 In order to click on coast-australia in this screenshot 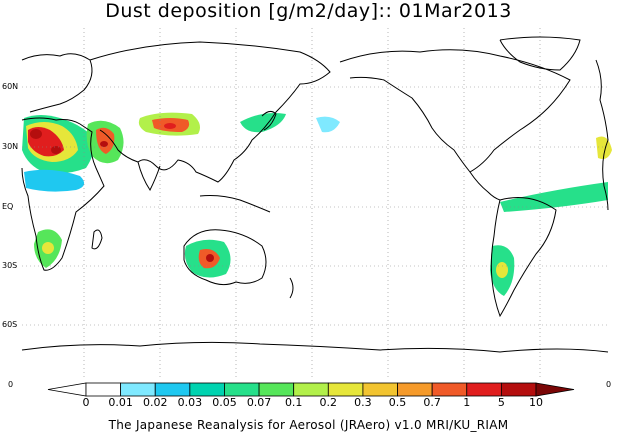, I will do `click(225, 257)`.